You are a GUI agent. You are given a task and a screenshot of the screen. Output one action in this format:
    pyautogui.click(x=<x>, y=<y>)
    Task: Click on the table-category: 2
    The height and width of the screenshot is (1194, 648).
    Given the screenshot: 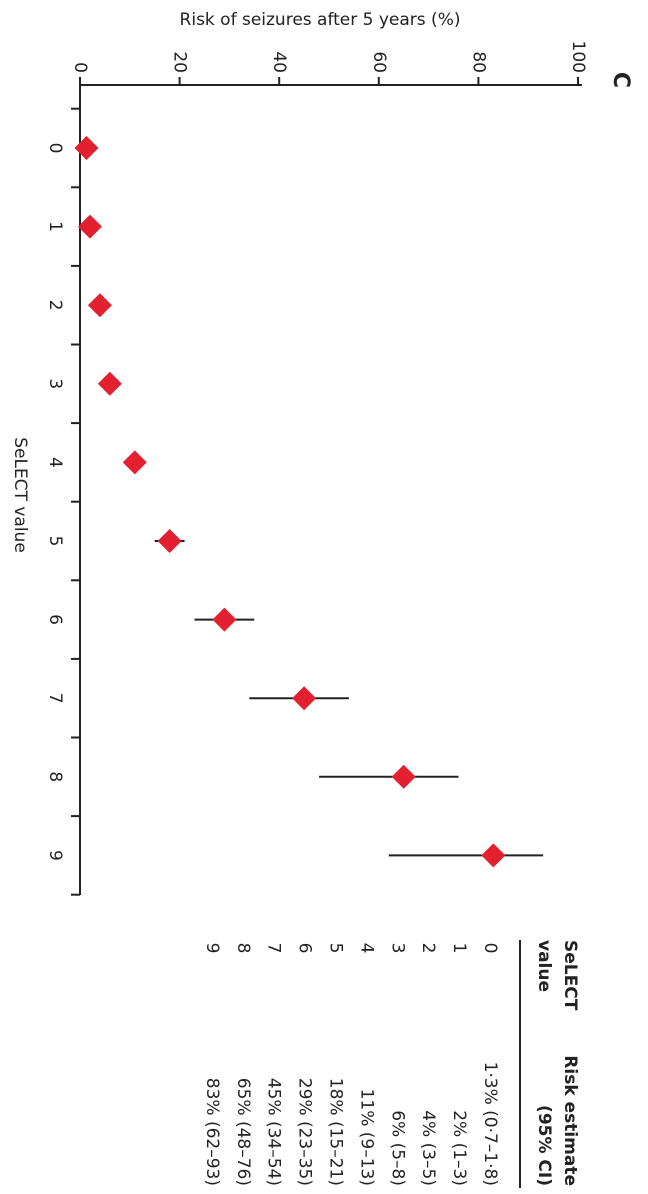 What is the action you would take?
    pyautogui.click(x=428, y=948)
    